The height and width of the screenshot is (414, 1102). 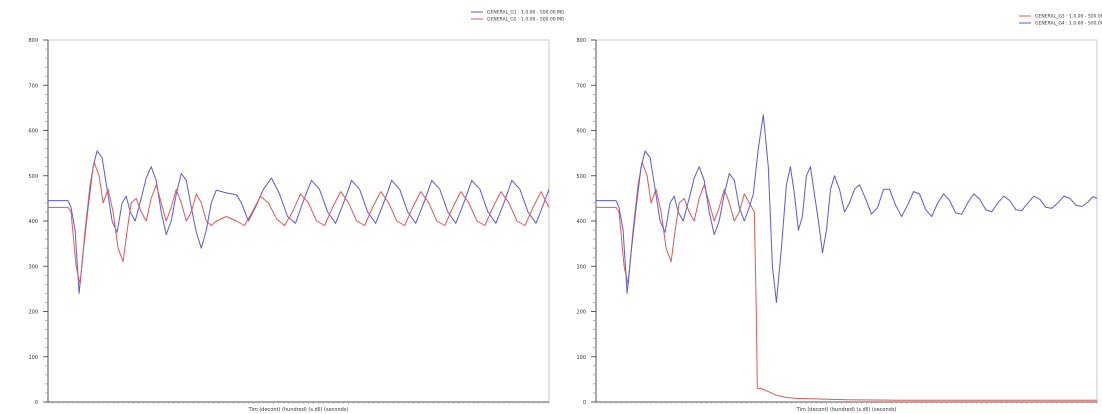 What do you see at coordinates (1068, 17) in the screenshot?
I see `legend-entry: GENERAL_G3 : 1.0.00 - 500.00 M` at bounding box center [1068, 17].